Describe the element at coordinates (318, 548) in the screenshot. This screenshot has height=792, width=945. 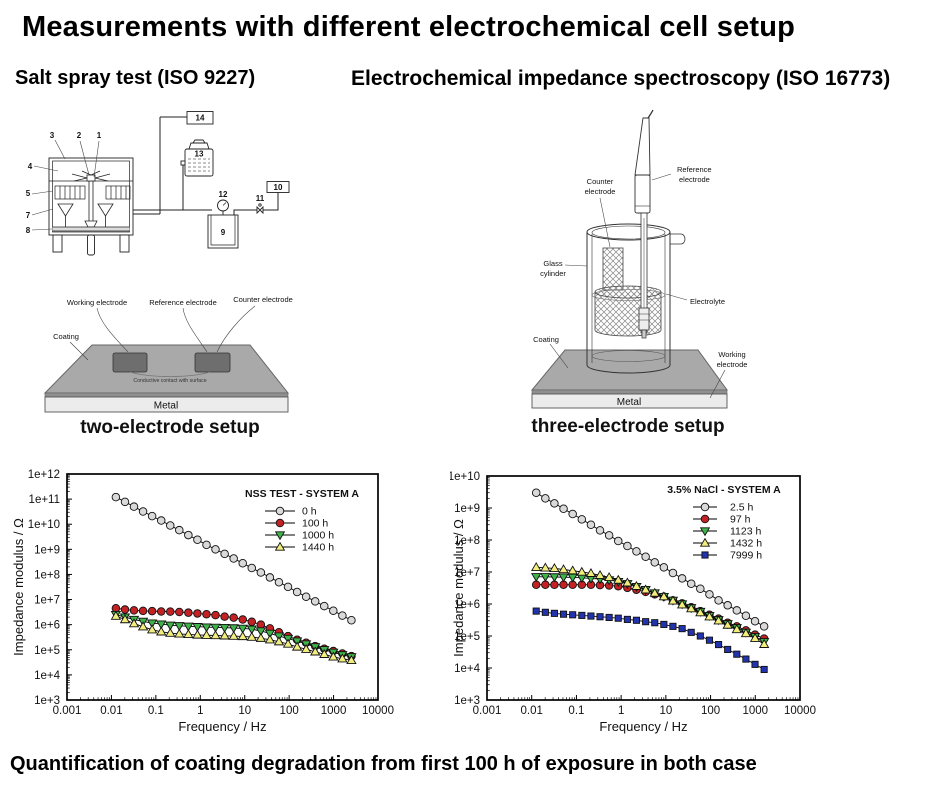
I see `legend-entry-label: 1440 h` at that location.